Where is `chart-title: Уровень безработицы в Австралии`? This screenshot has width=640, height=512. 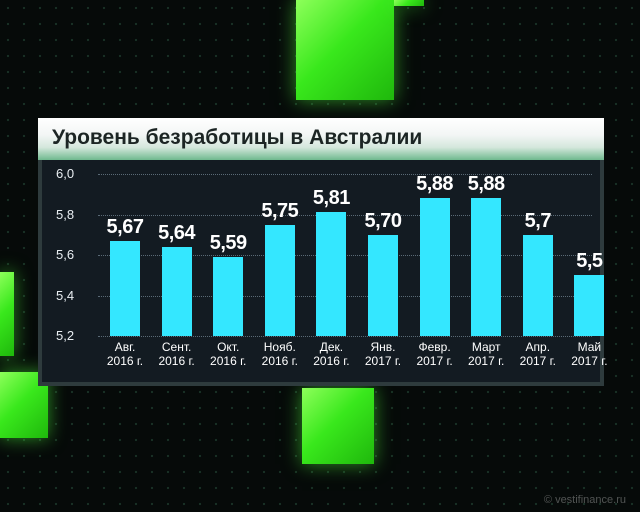 chart-title: Уровень безработицы в Австралии is located at coordinates (237, 137).